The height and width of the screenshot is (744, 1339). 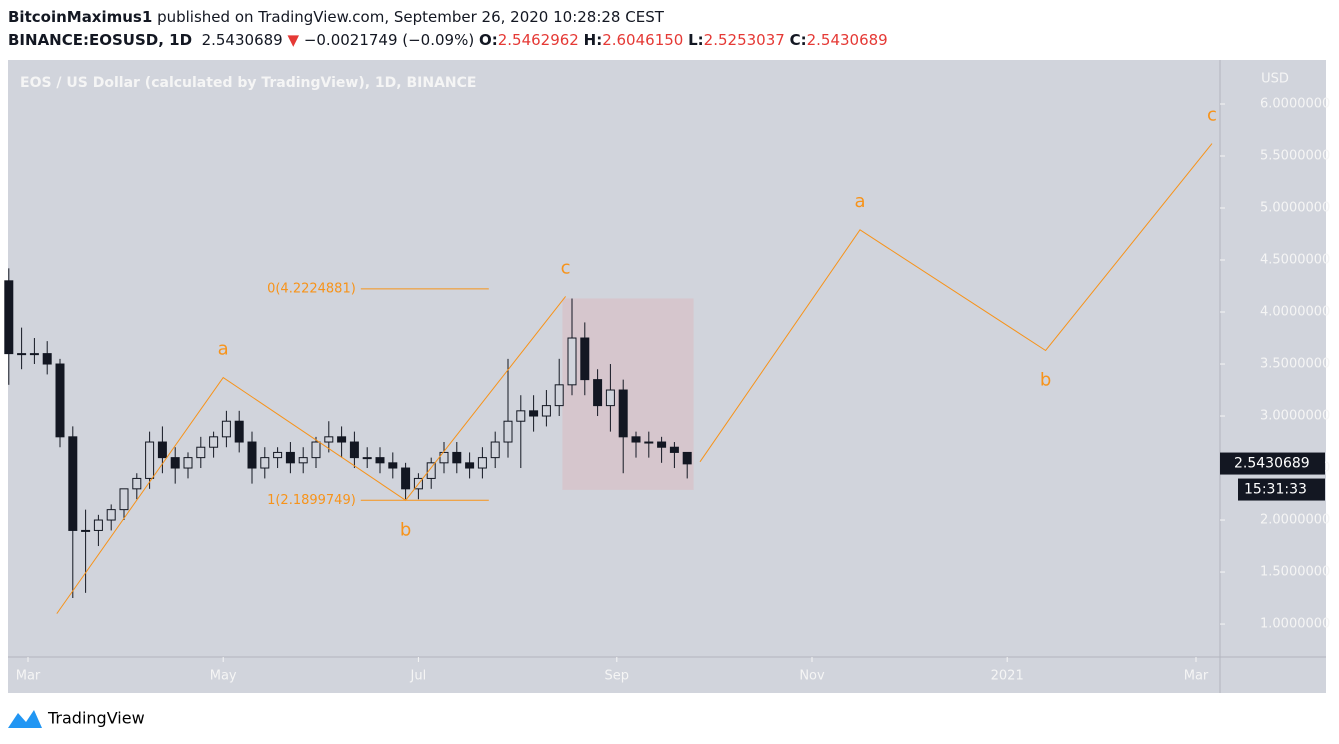 What do you see at coordinates (812, 676) in the screenshot?
I see `x-tick-label: Nov` at bounding box center [812, 676].